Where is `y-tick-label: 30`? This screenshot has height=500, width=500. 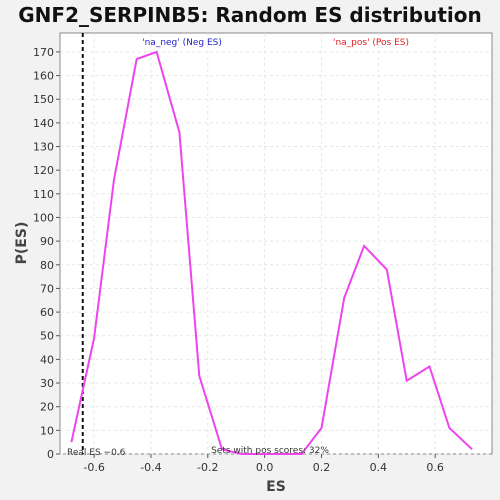
y-tick-label: 30 is located at coordinates (47, 383).